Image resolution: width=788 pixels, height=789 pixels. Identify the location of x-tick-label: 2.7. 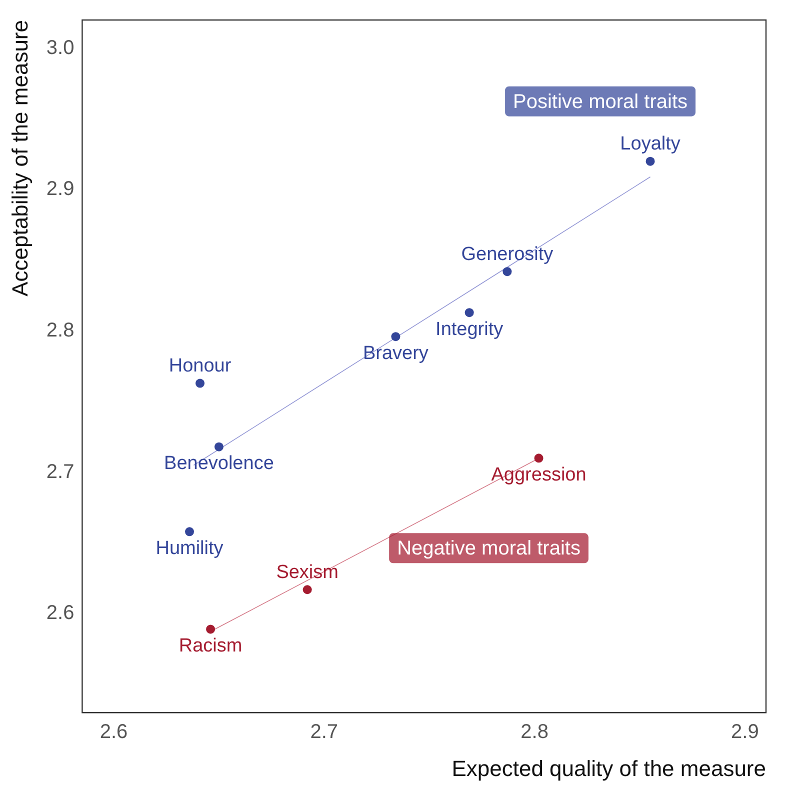
(324, 732).